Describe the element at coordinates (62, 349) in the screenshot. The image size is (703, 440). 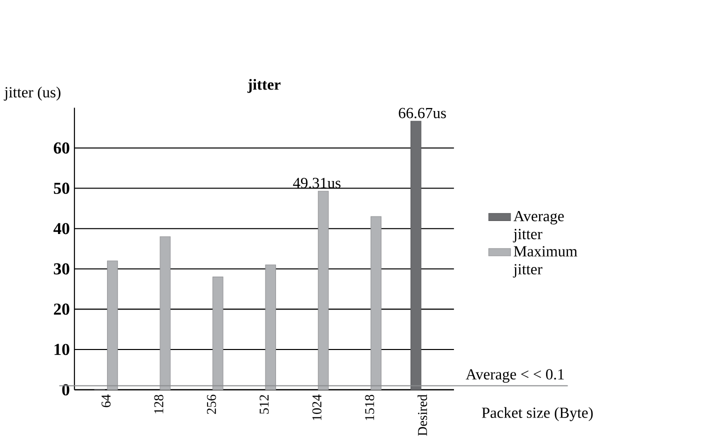
I see `y-tick-label: 10` at that location.